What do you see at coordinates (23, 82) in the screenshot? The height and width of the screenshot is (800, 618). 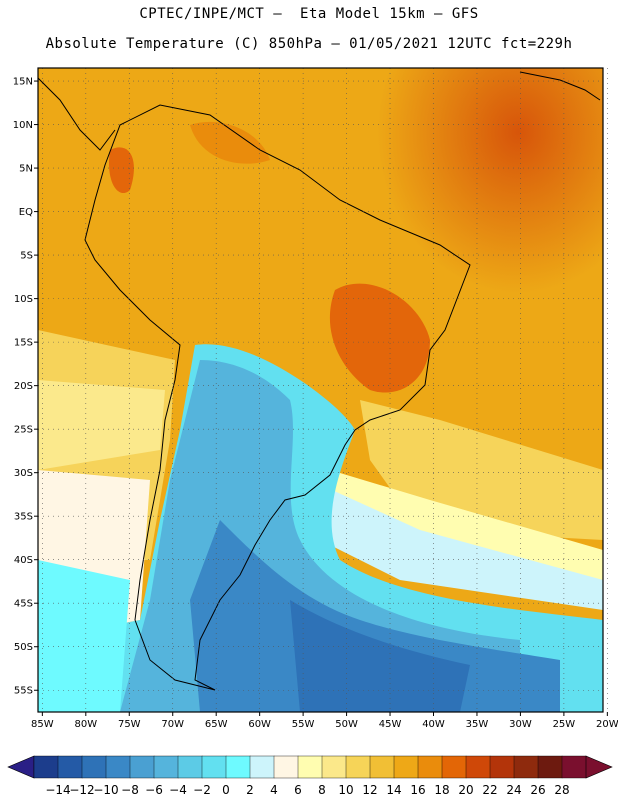 I see `lat-label: 15N` at bounding box center [23, 82].